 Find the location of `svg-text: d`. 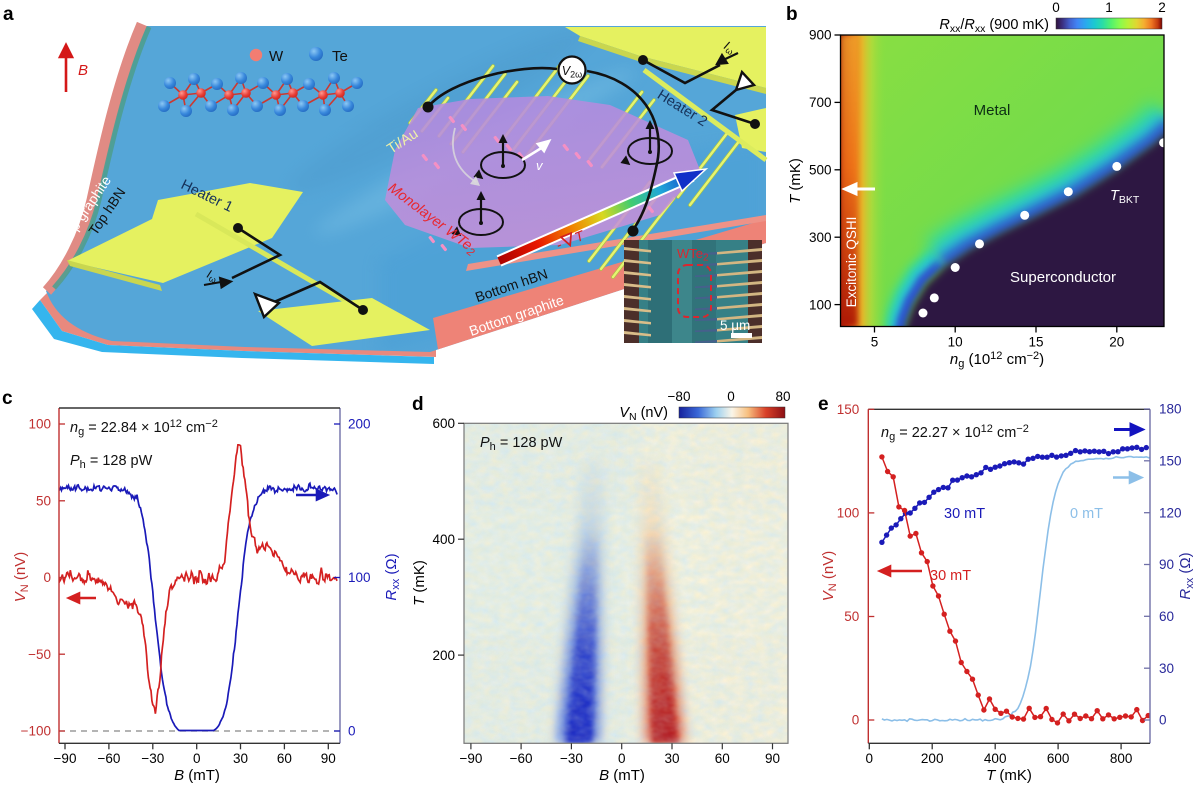

svg-text: d is located at coordinates (418, 404).